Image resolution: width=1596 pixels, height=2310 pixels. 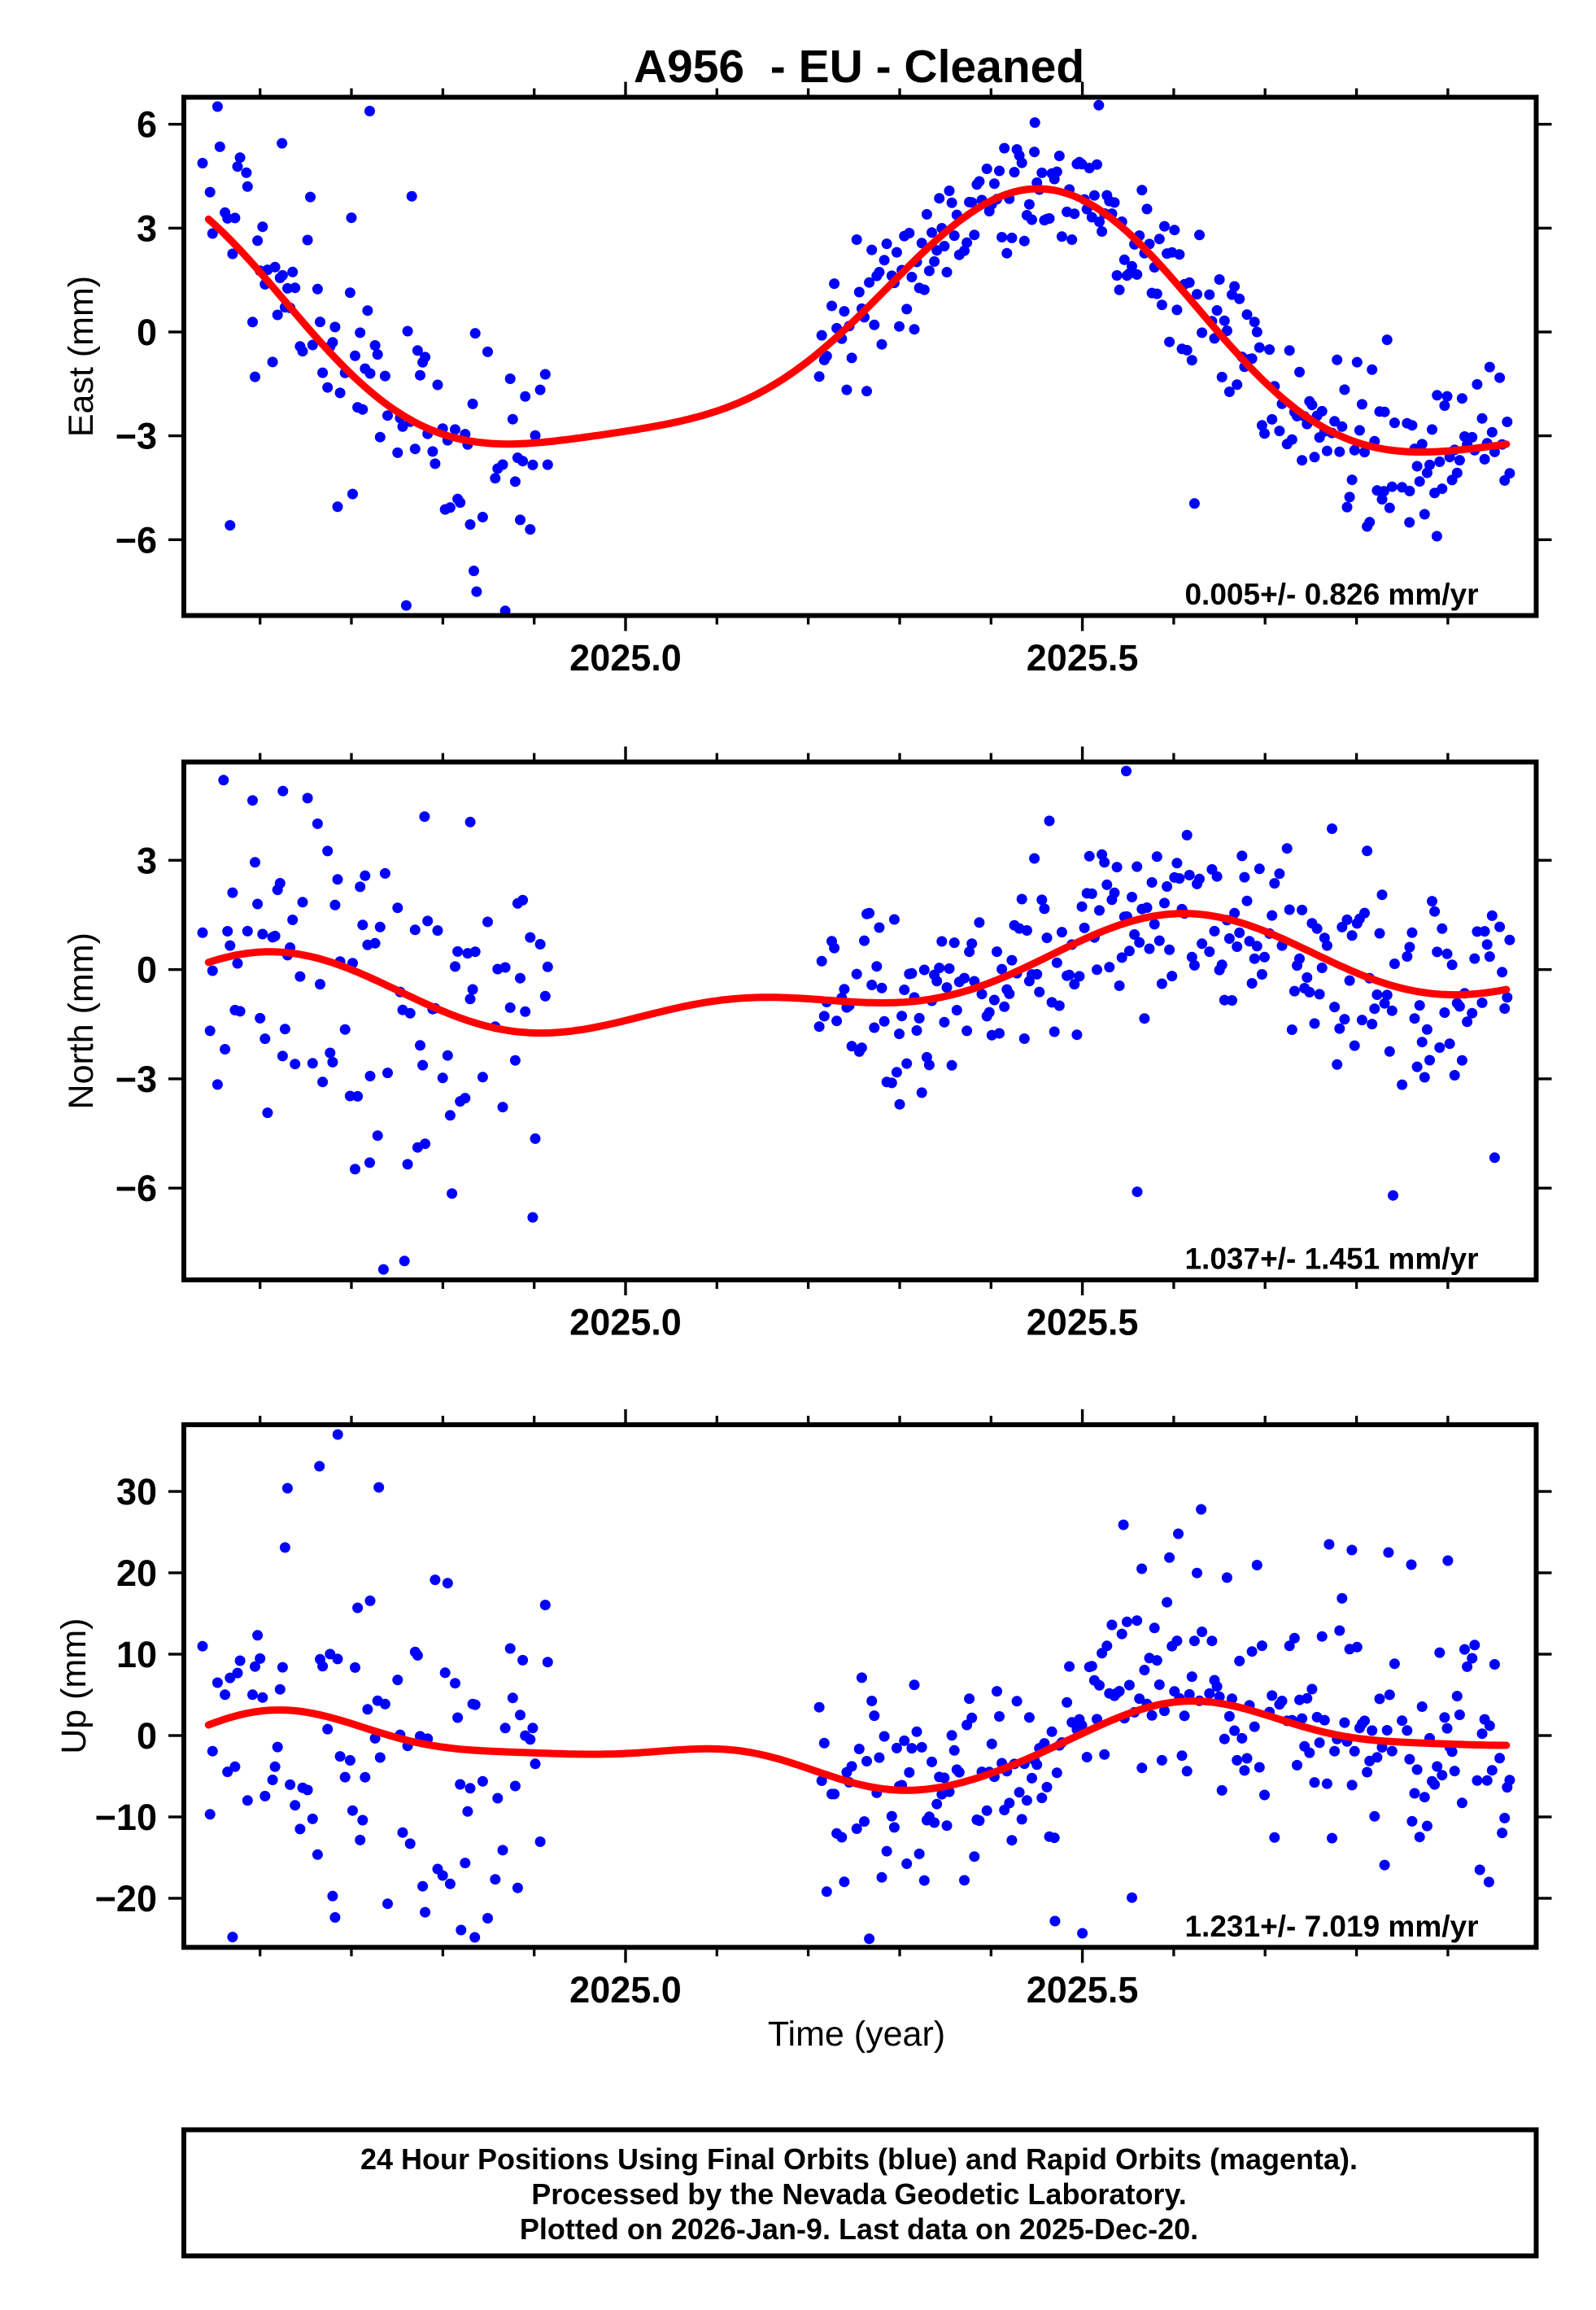 What do you see at coordinates (126, 1817) in the screenshot?
I see `svg-text: −10` at bounding box center [126, 1817].